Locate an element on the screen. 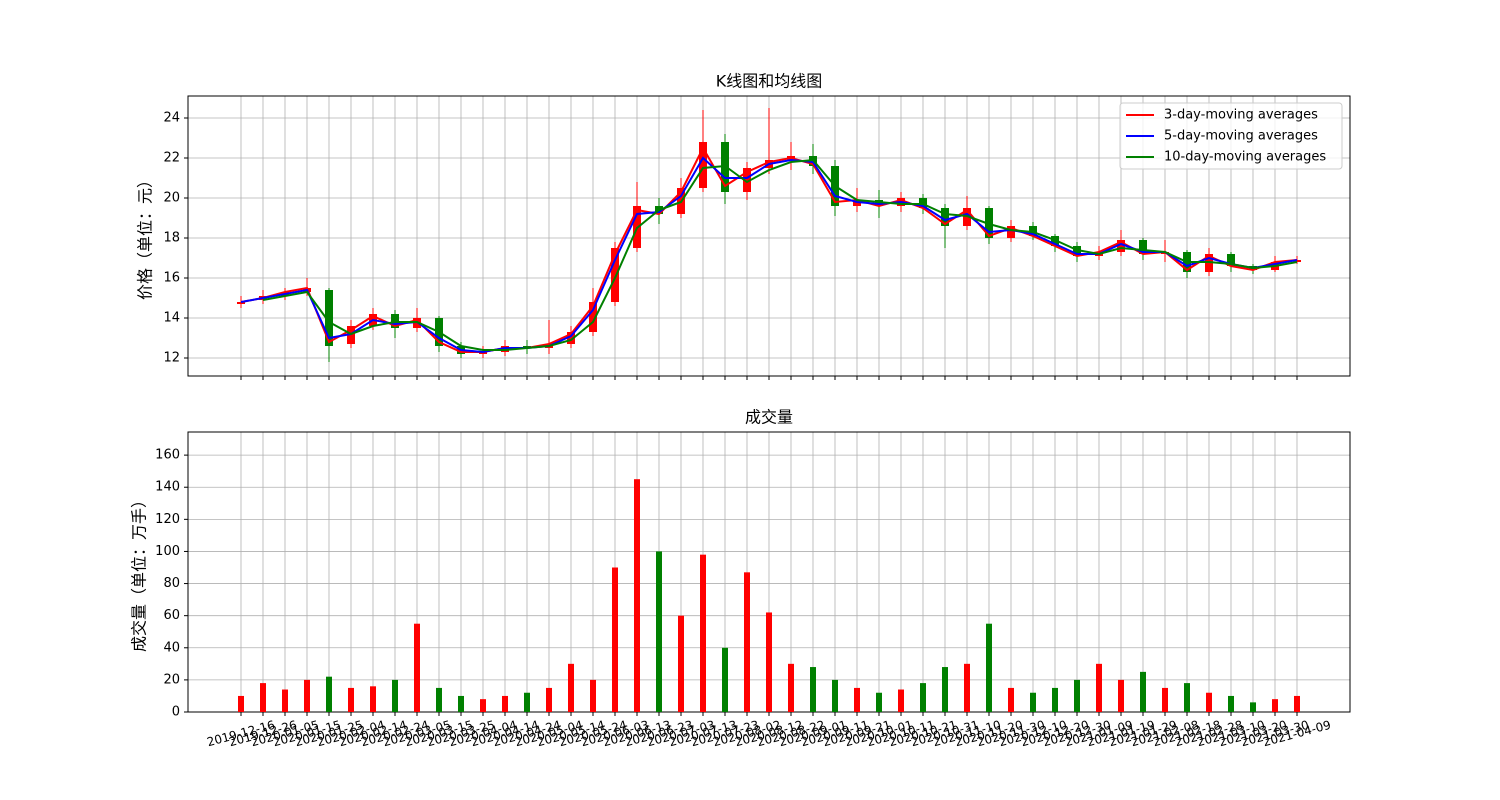 The height and width of the screenshot is (800, 1500). y-tick-label: 160 is located at coordinates (167, 455).